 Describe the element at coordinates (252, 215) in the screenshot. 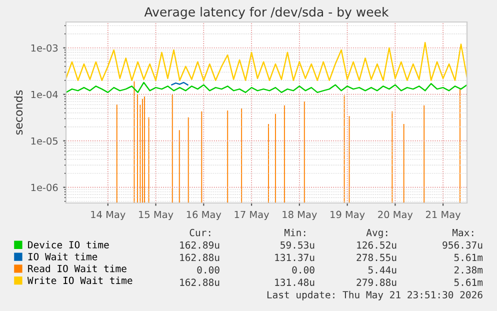

I see `x-tick-label: 17 May` at that location.